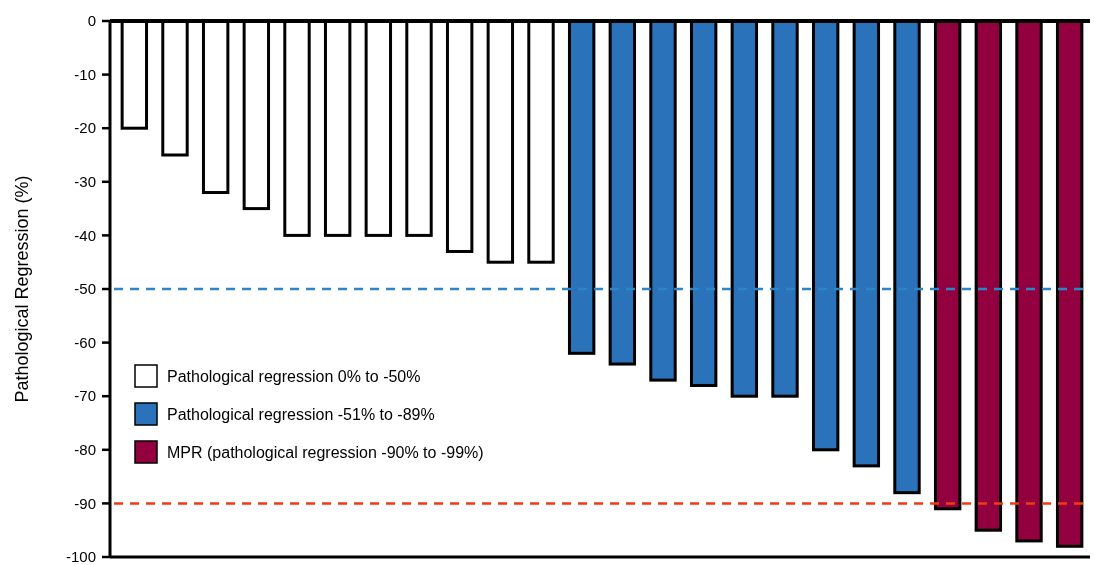 The height and width of the screenshot is (565, 1094). What do you see at coordinates (325, 452) in the screenshot?
I see `legend-label: MPR (pathological regression -90% to -99%)` at bounding box center [325, 452].